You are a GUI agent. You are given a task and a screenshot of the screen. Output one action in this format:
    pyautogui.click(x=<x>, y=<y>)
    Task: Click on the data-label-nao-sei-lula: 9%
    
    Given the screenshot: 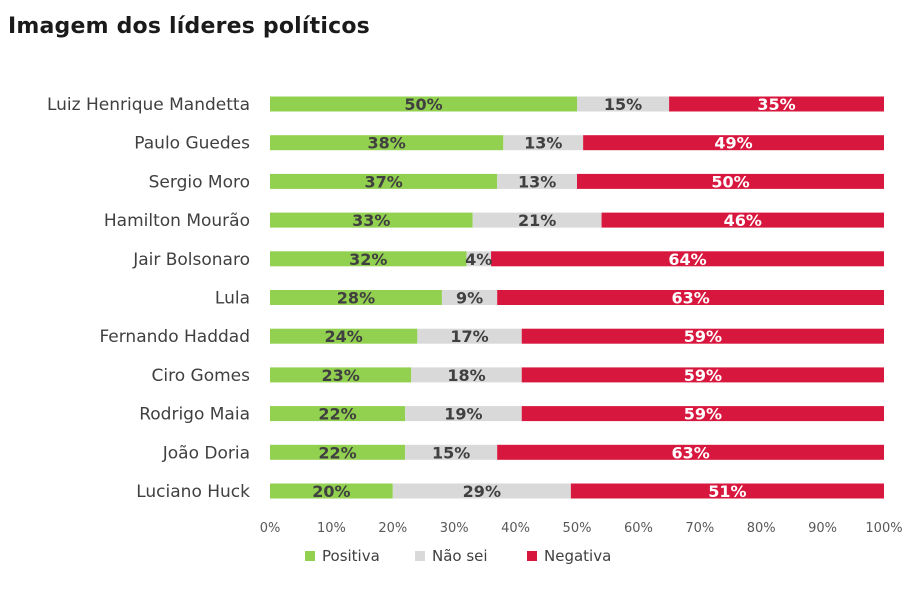 What is the action you would take?
    pyautogui.click(x=469, y=298)
    